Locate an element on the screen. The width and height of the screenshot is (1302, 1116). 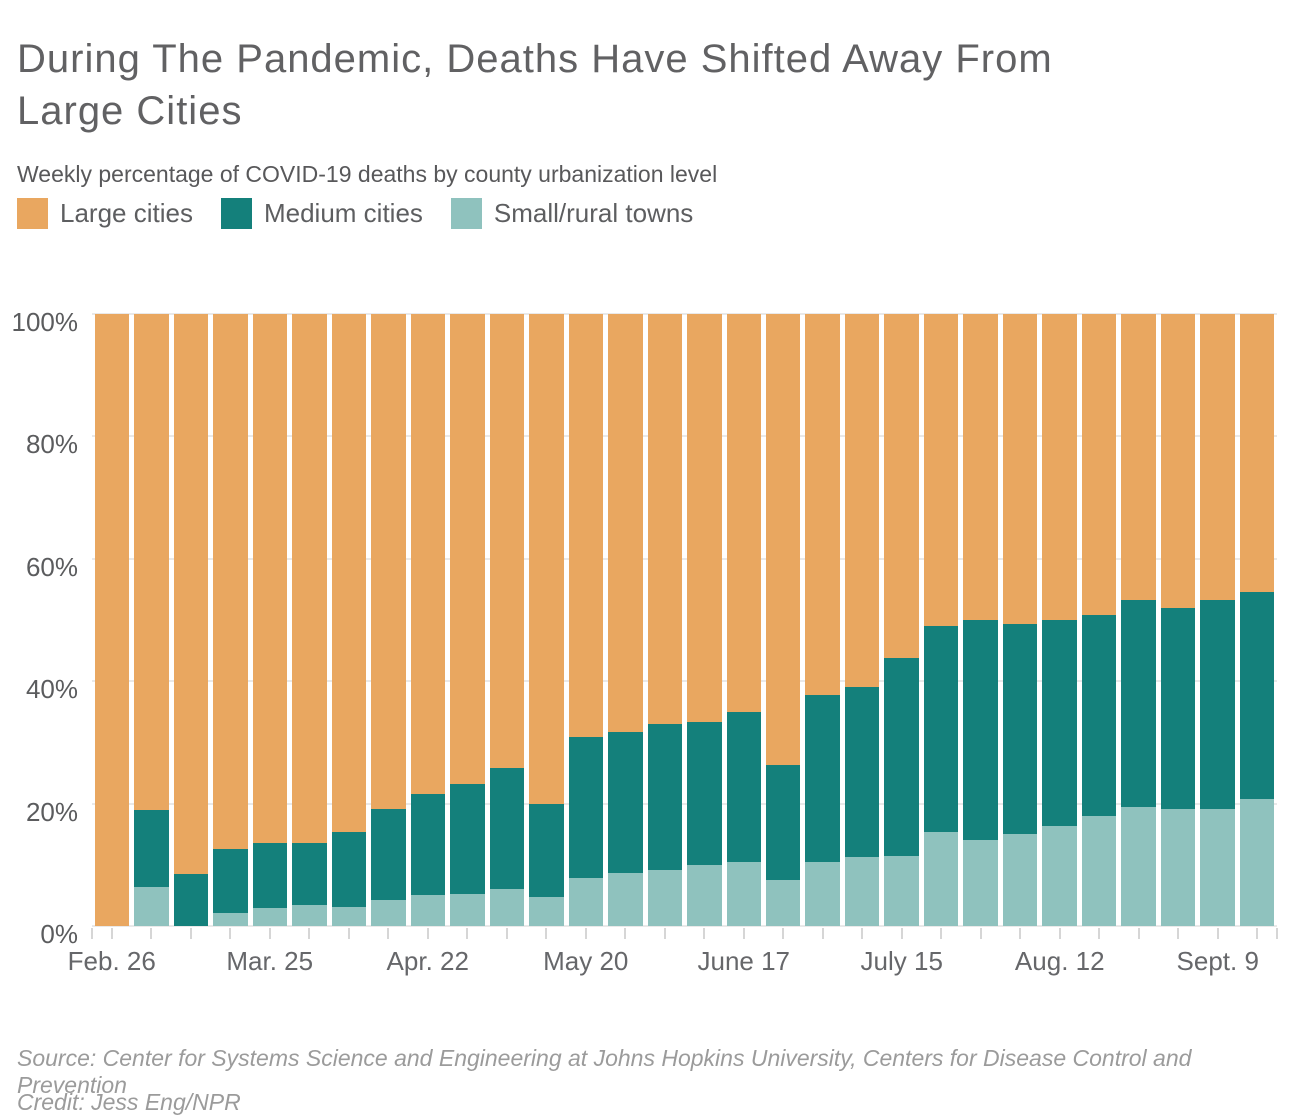
y-axis-label: 100% is located at coordinates (45, 322).